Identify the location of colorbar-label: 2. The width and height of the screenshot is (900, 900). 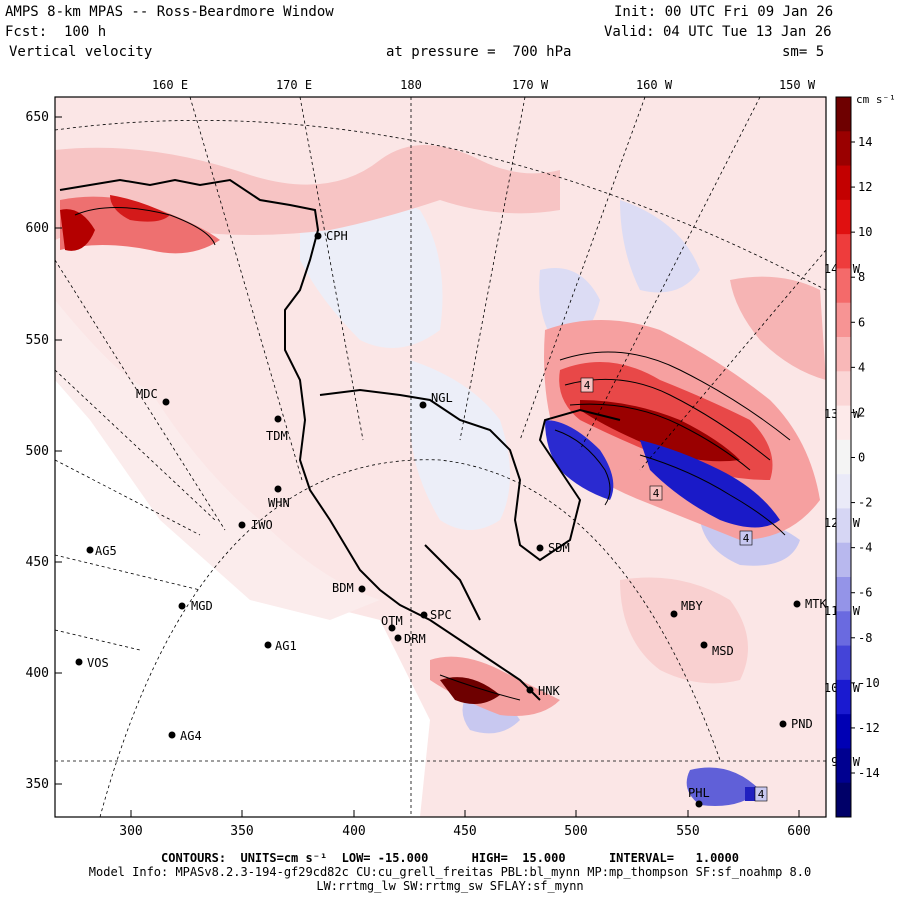
(861, 412).